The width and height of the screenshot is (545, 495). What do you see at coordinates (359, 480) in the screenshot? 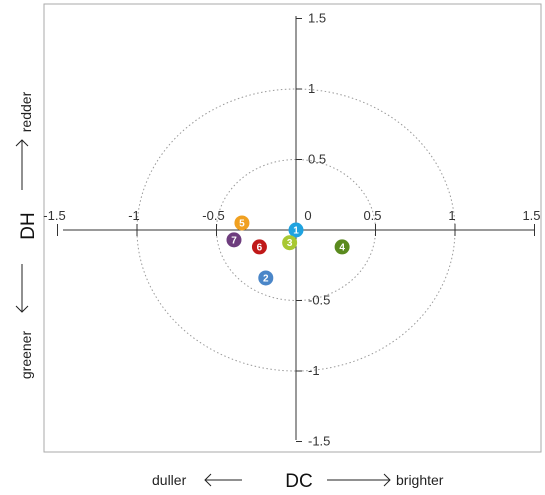
I see `right-arrow` at bounding box center [359, 480].